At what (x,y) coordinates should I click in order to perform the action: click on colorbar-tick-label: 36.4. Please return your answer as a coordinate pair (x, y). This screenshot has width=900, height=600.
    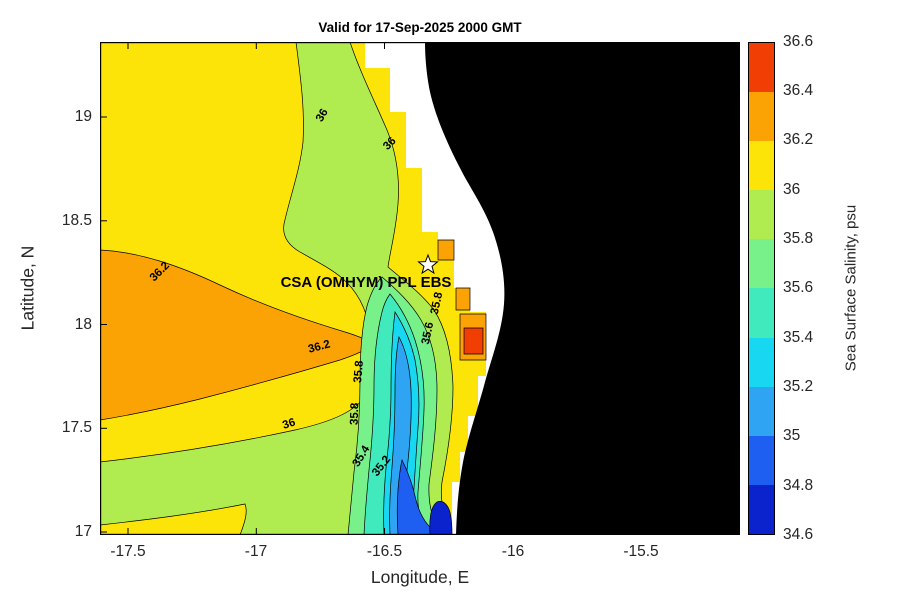
    Looking at the image, I should click on (798, 90).